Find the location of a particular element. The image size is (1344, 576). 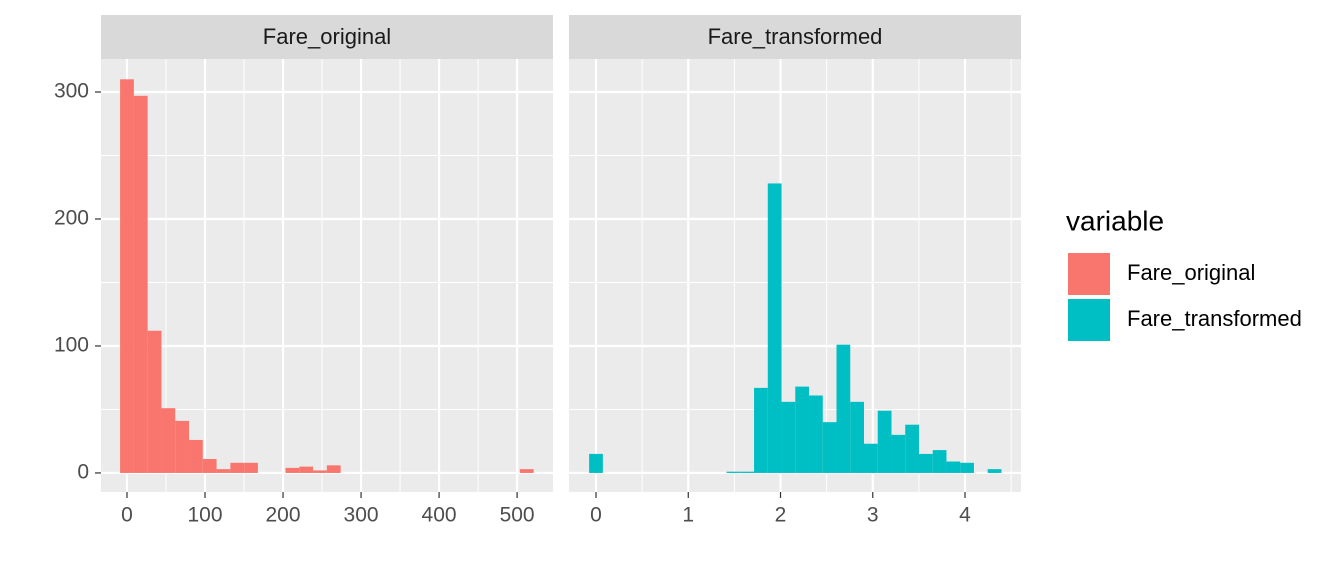

x-tick-label: 200 is located at coordinates (283, 515).